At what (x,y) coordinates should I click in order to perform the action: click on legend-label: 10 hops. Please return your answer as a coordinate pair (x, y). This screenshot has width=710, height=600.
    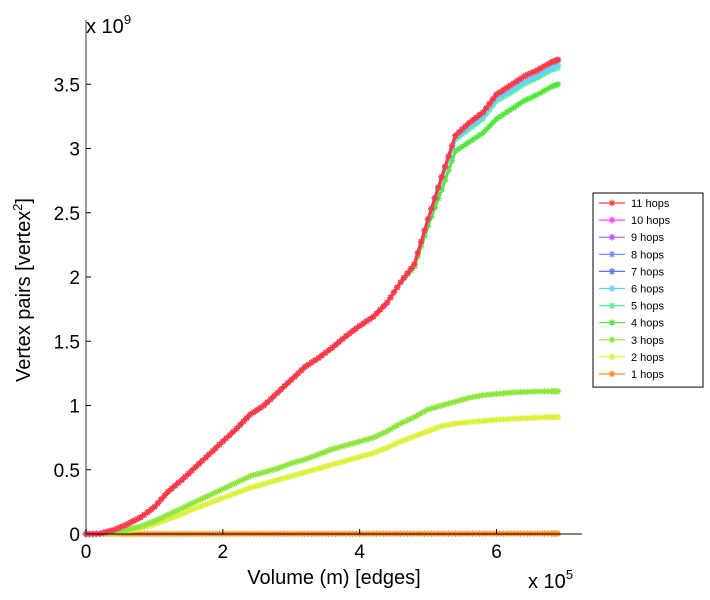
    Looking at the image, I should click on (651, 221).